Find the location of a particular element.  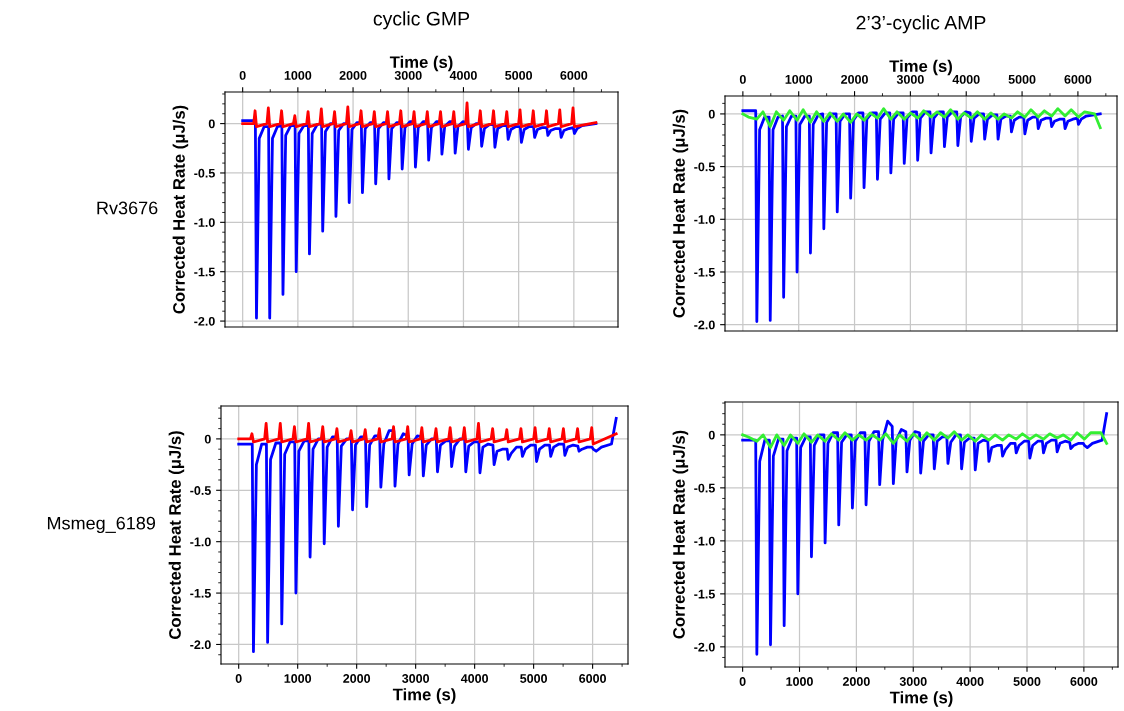

chart-title: 2’3’-cyclic AMP is located at coordinates (921, 24).